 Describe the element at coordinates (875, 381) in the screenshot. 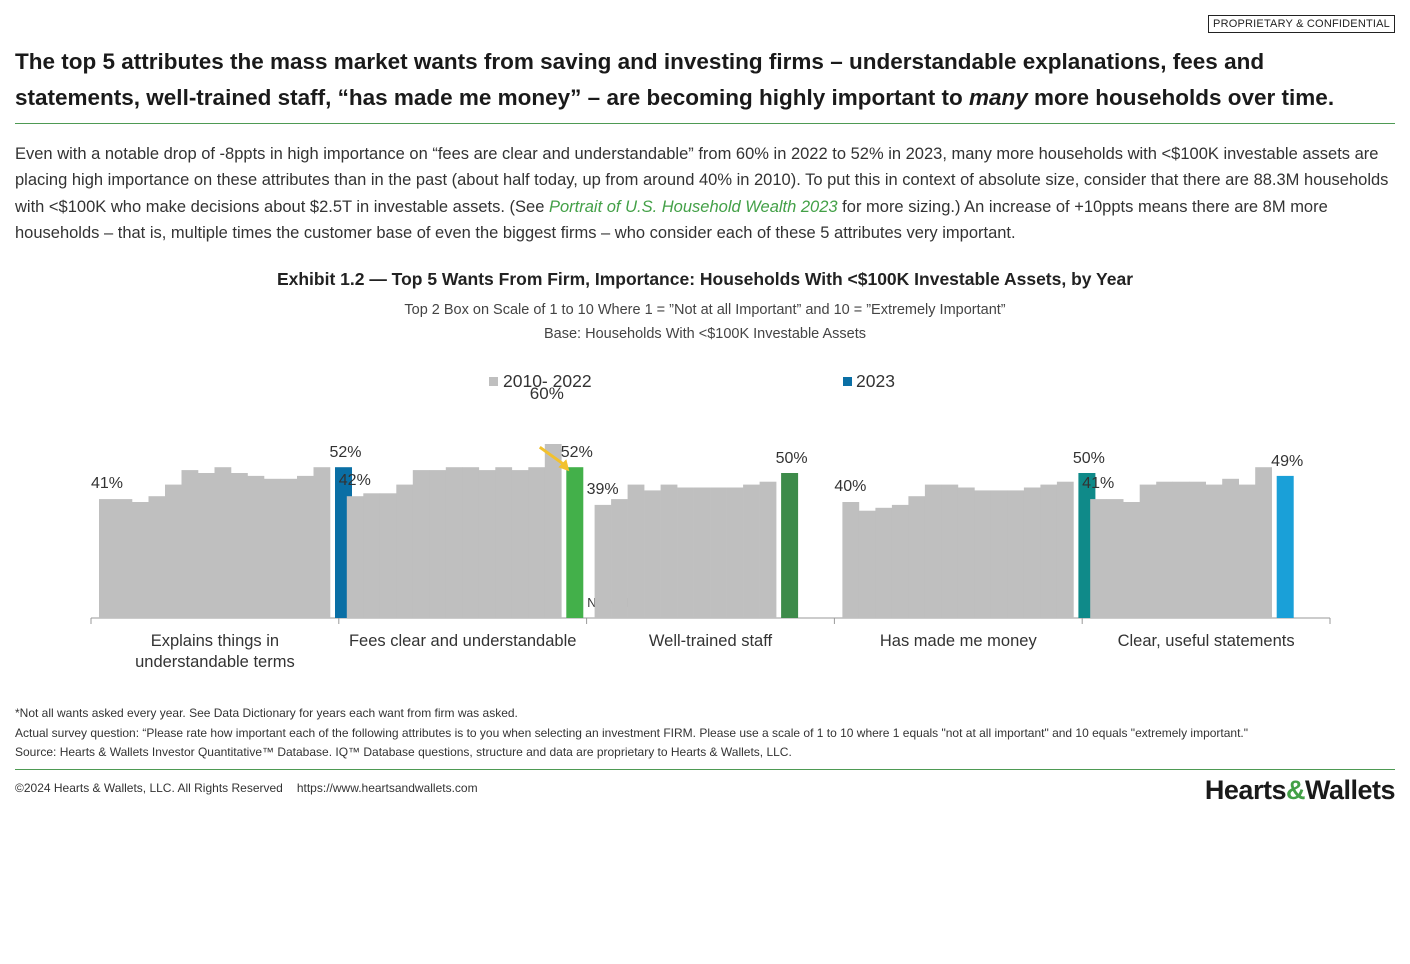

I see `legend-label-2023: 2023` at that location.